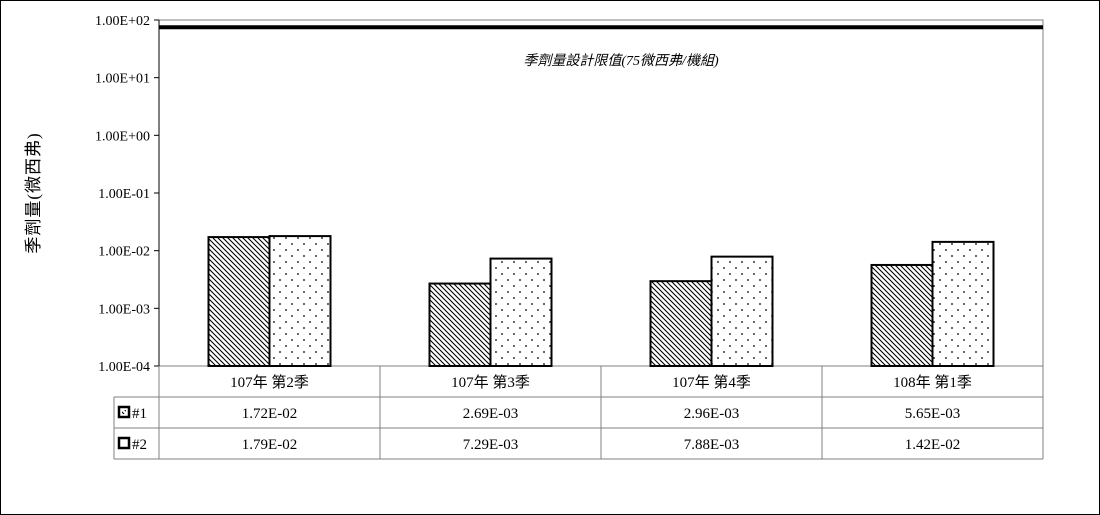 Image resolution: width=1100 pixels, height=515 pixels. Describe the element at coordinates (124, 252) in the screenshot. I see `y-tick-label: 1.00E-02` at that location.